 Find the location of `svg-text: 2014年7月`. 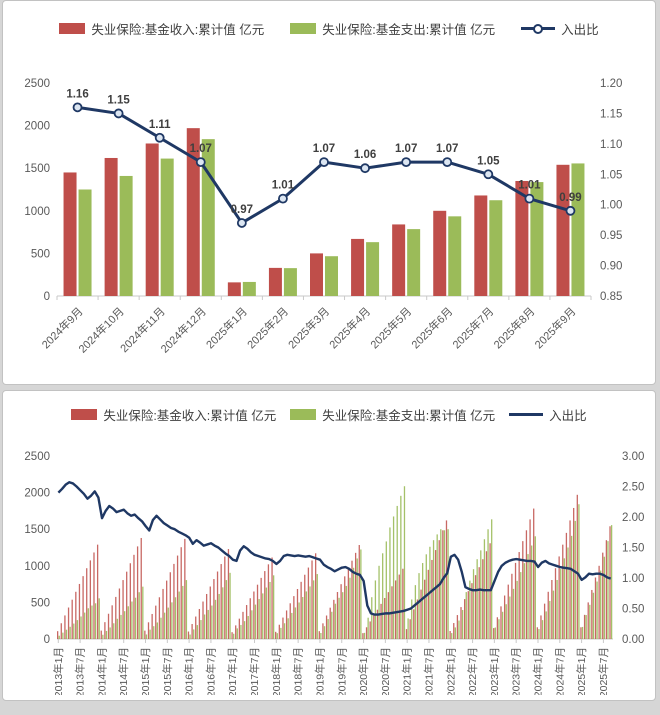

svg-text: 2014年7月 is located at coordinates (123, 671).